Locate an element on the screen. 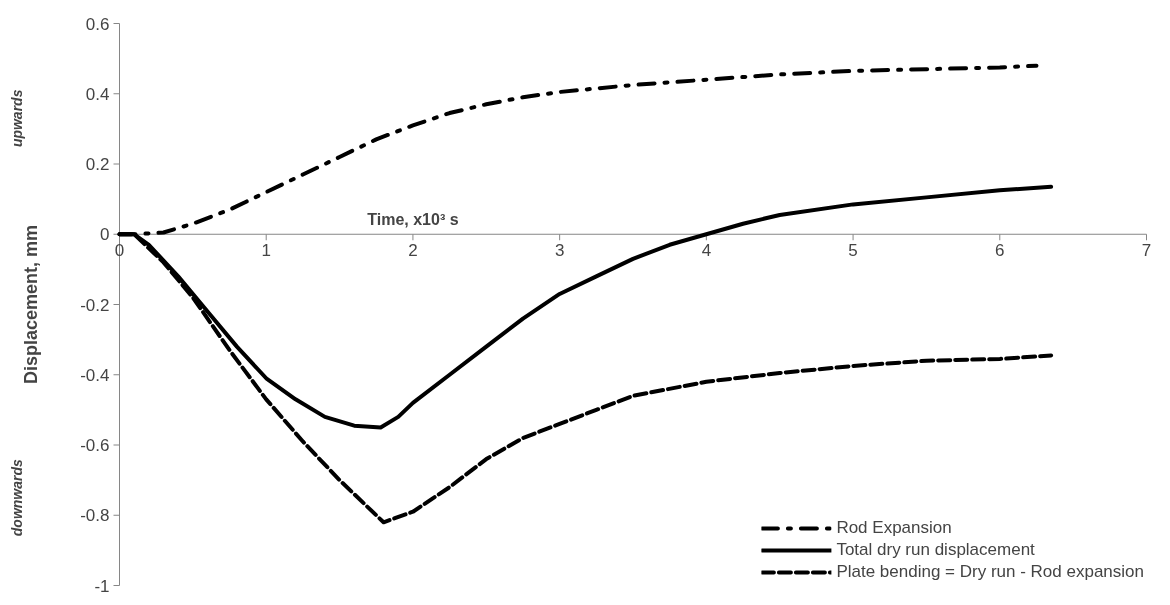  x-tick-label: 2 is located at coordinates (413, 251).